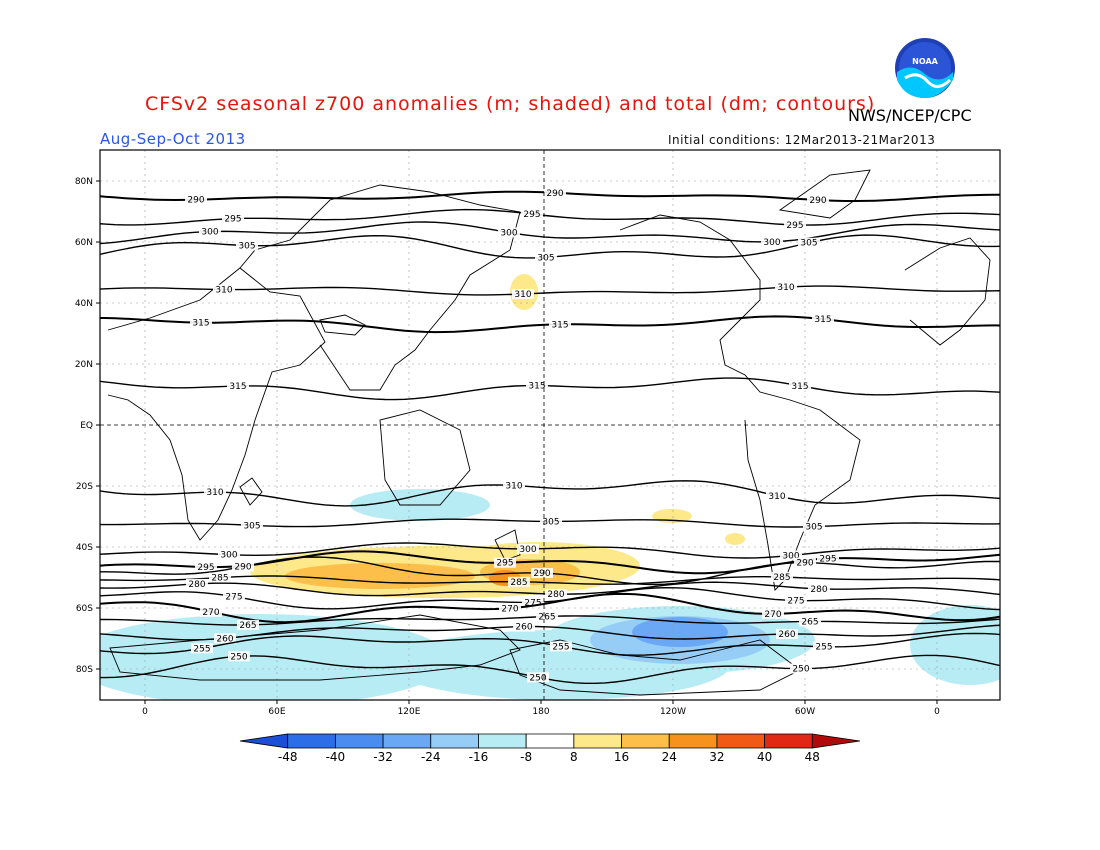  What do you see at coordinates (84, 243) in the screenshot?
I see `lat-label: 60N` at bounding box center [84, 243].